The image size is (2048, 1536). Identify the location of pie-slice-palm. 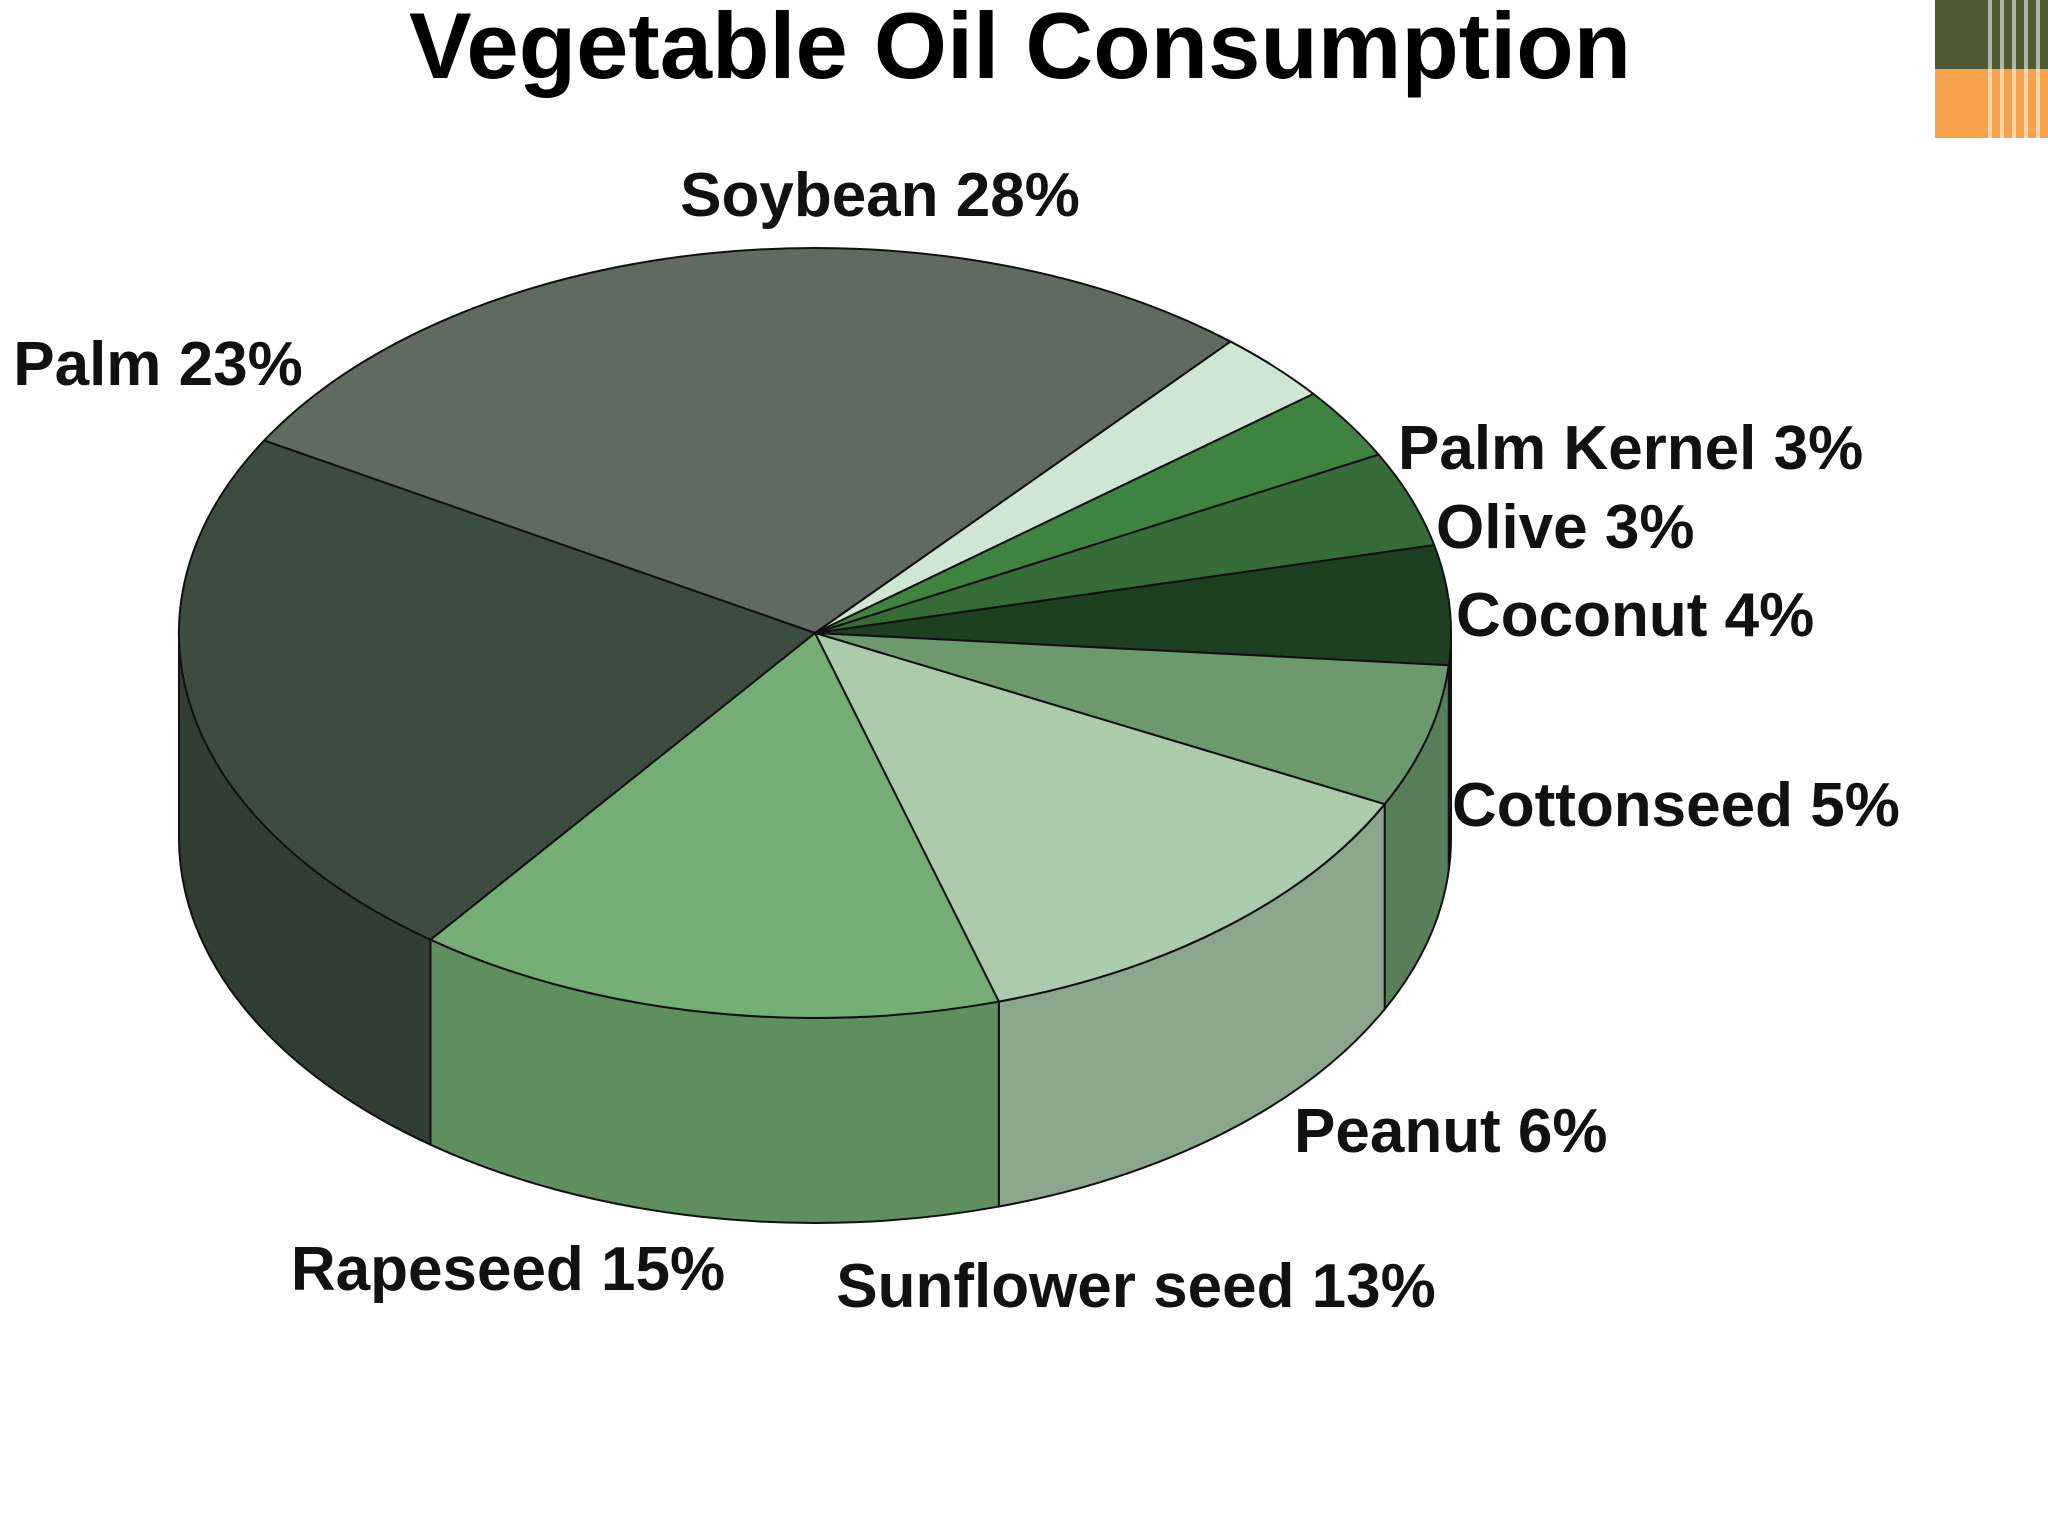
(498, 690).